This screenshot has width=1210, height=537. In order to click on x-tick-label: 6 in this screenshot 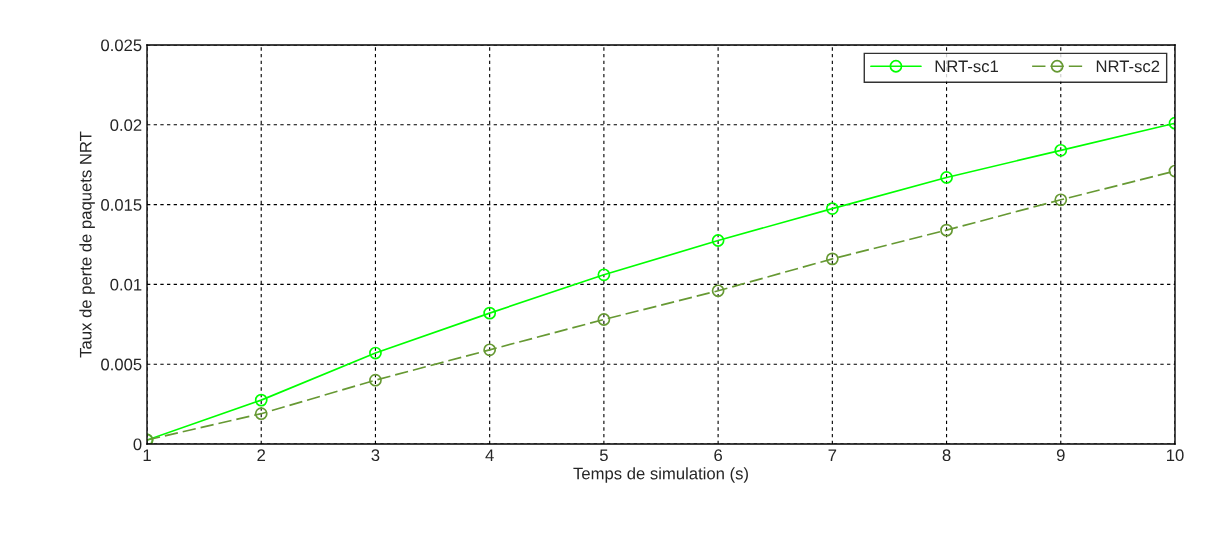, I will do `click(718, 455)`.